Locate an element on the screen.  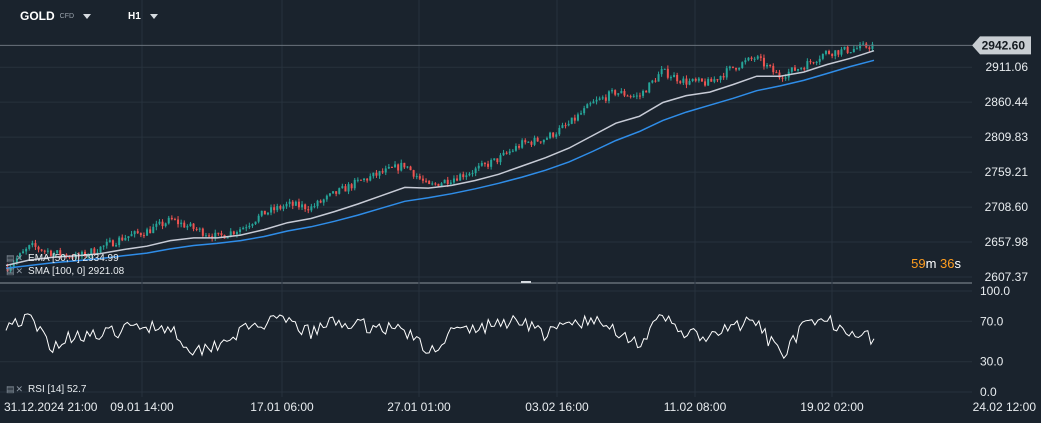
symbol-name: GOLD is located at coordinates (37, 16).